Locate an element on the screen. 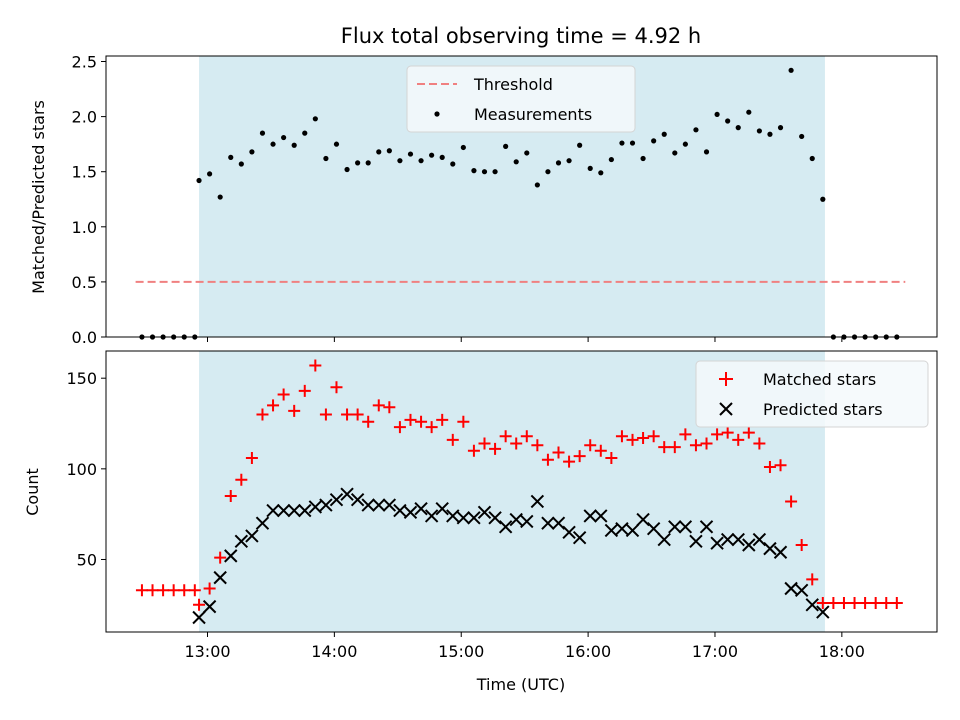  measurements-legend-label: Measurements is located at coordinates (533, 114).